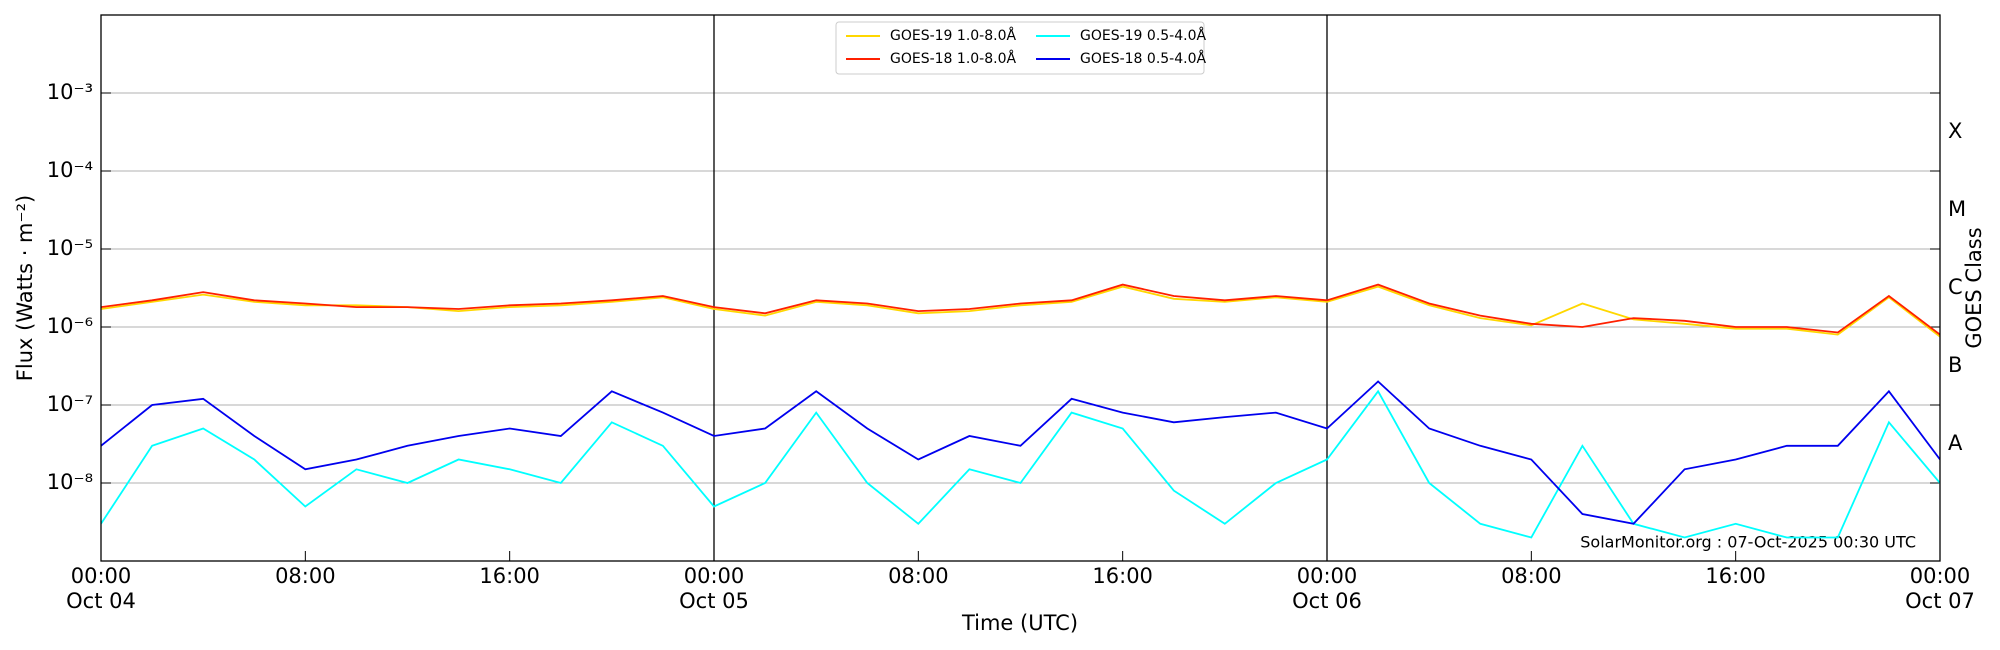 The height and width of the screenshot is (650, 2000). What do you see at coordinates (70, 482) in the screenshot?
I see `y-tick-label: 10⁻⁸` at bounding box center [70, 482].